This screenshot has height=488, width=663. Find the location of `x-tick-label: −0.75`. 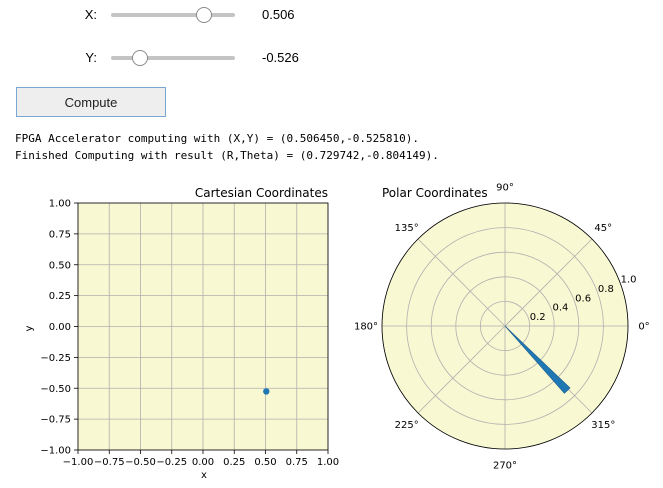

x-tick-label: −0.75 is located at coordinates (109, 462).